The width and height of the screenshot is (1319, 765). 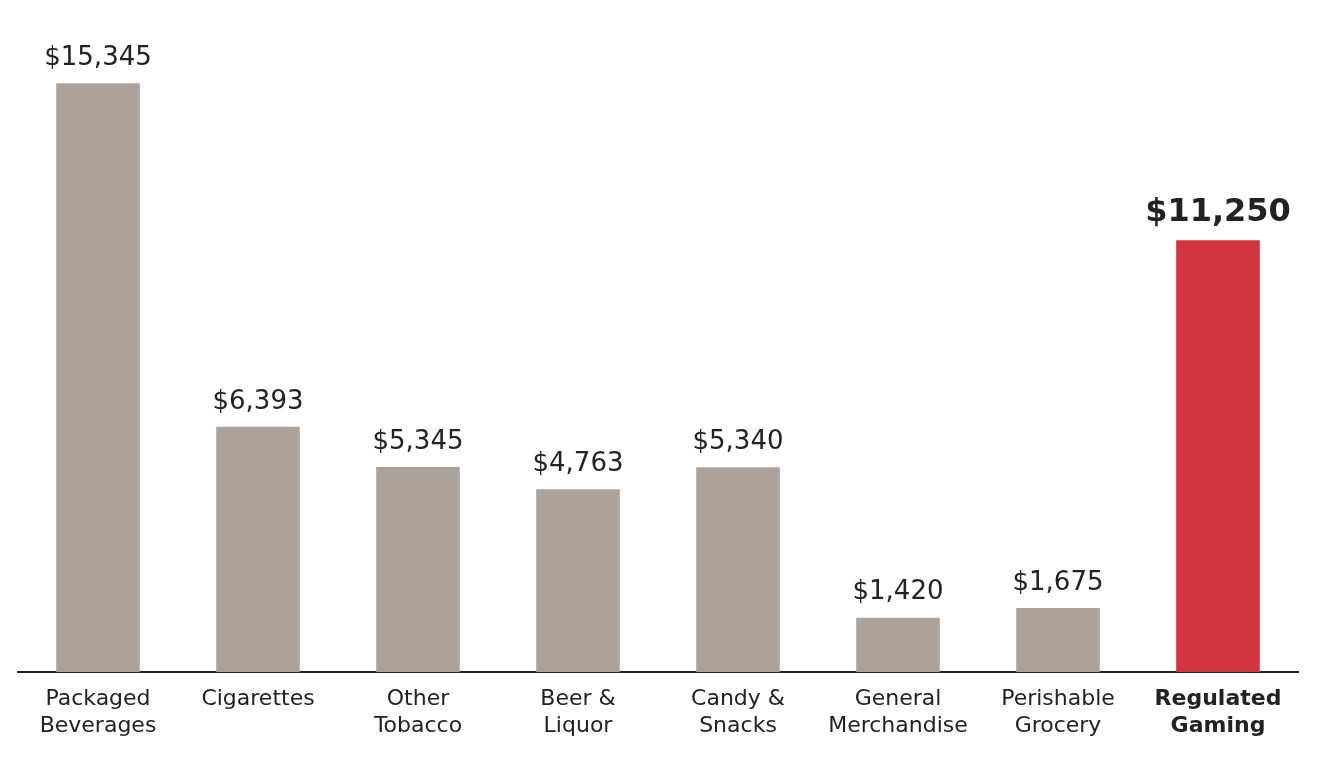 What do you see at coordinates (258, 698) in the screenshot?
I see `x-tick-label: Cigarettes` at bounding box center [258, 698].